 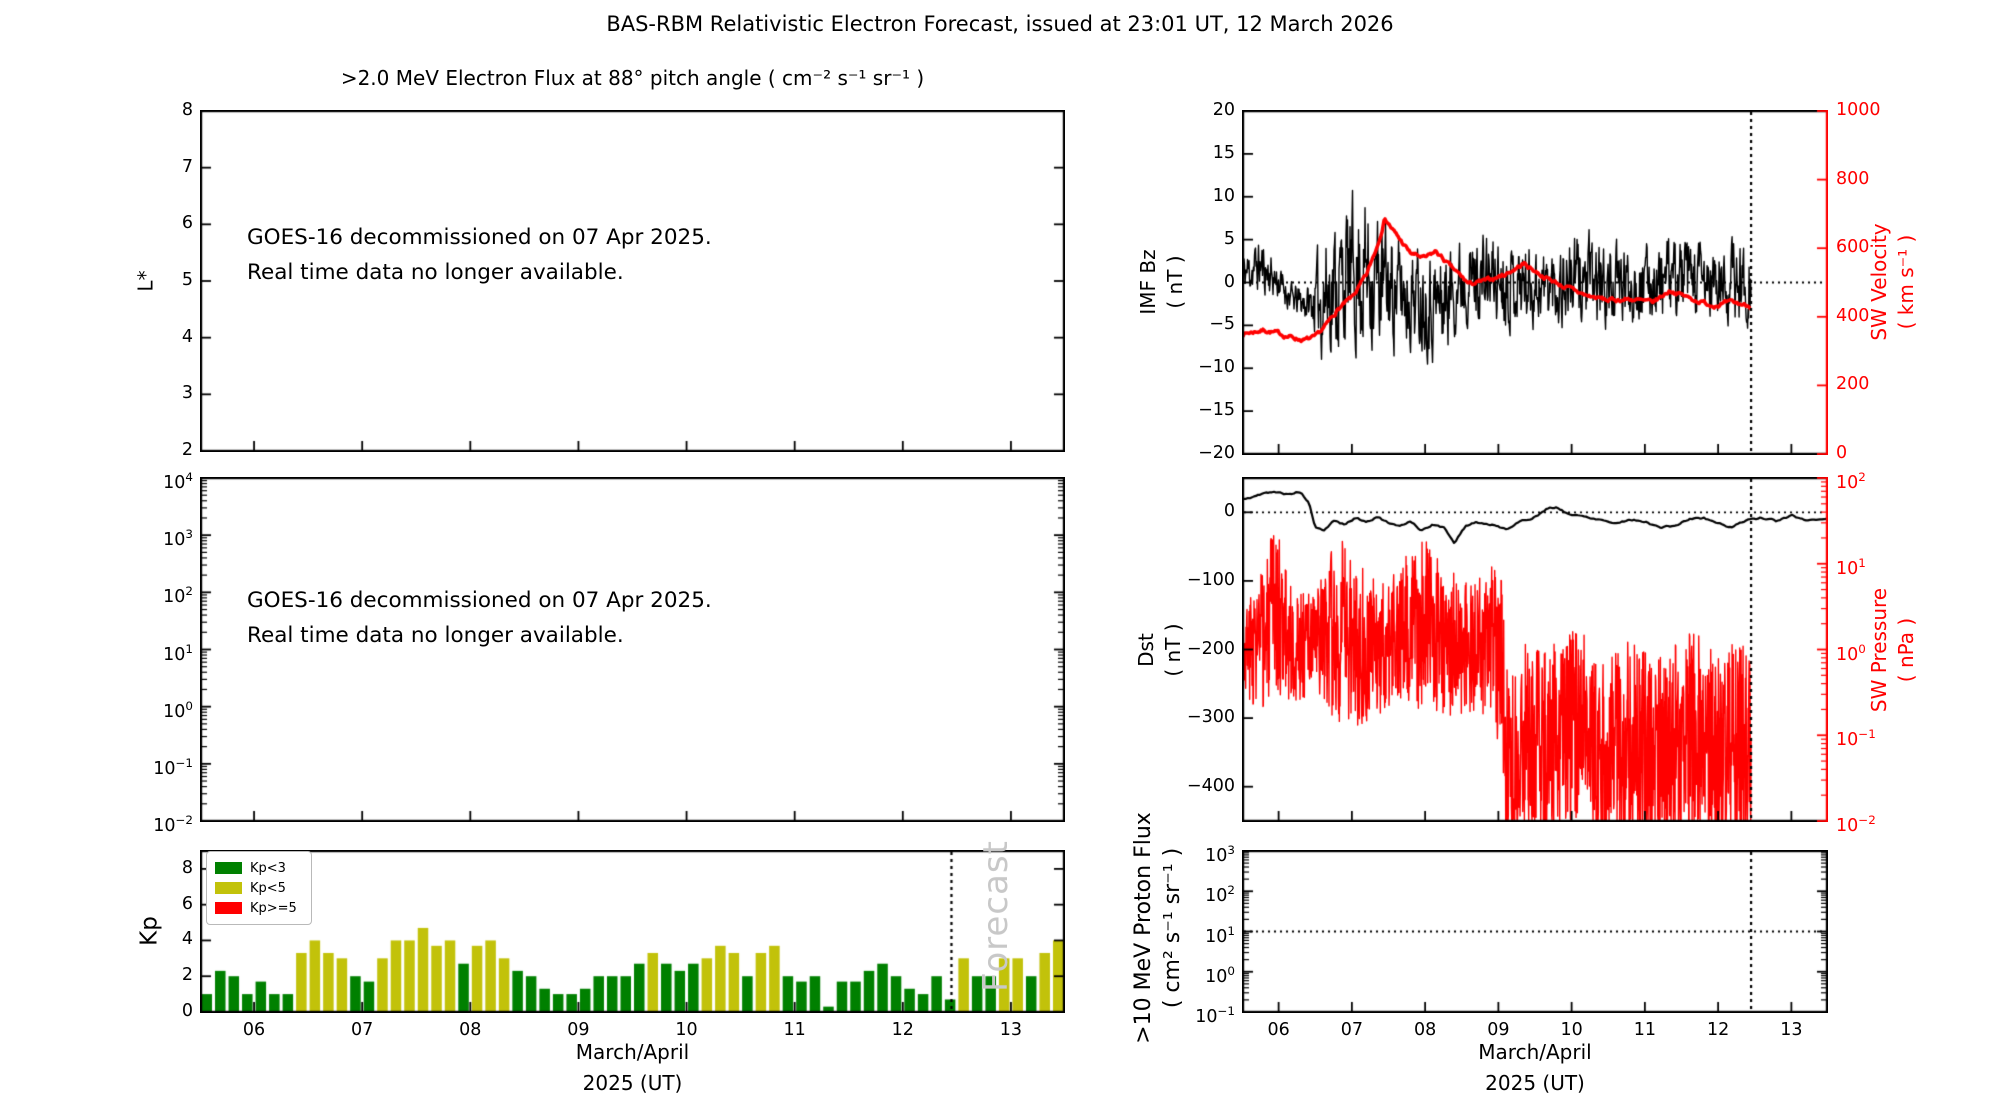 I want to click on y-tick-label: −20, so click(x=1216, y=453).